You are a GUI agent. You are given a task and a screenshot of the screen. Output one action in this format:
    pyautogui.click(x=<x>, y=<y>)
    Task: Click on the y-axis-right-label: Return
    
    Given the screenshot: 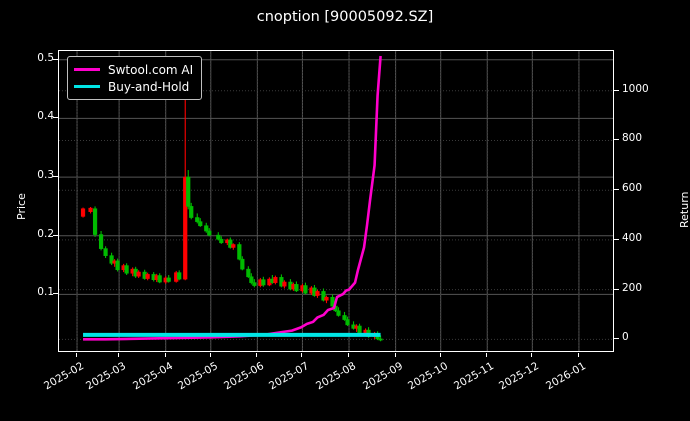 What is the action you would take?
    pyautogui.click(x=684, y=209)
    